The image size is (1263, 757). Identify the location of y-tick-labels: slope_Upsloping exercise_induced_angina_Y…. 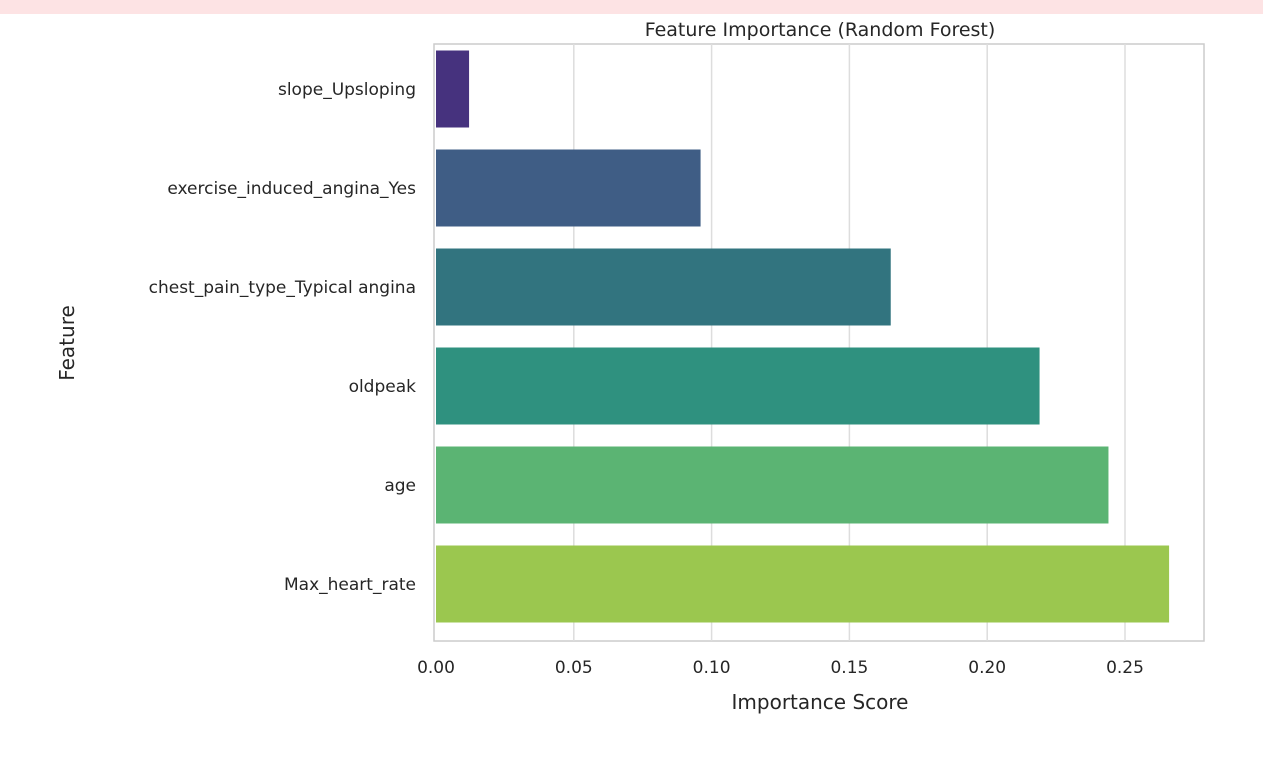
(283, 337).